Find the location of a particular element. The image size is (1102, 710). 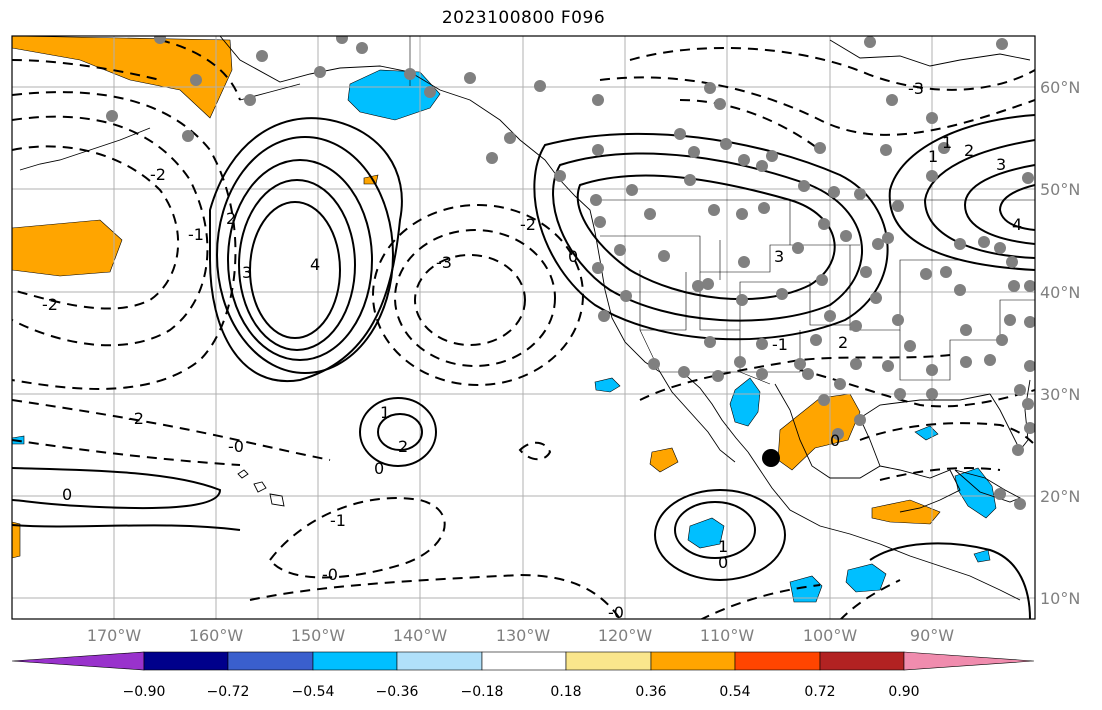

lon-tick-label: 120°W is located at coordinates (625, 635).